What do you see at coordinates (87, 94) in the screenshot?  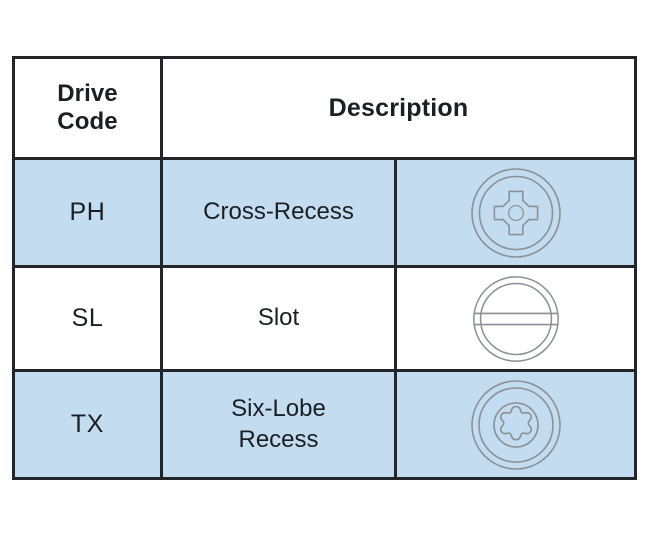 I see `column-header-drive-code-line-1: Drive` at bounding box center [87, 94].